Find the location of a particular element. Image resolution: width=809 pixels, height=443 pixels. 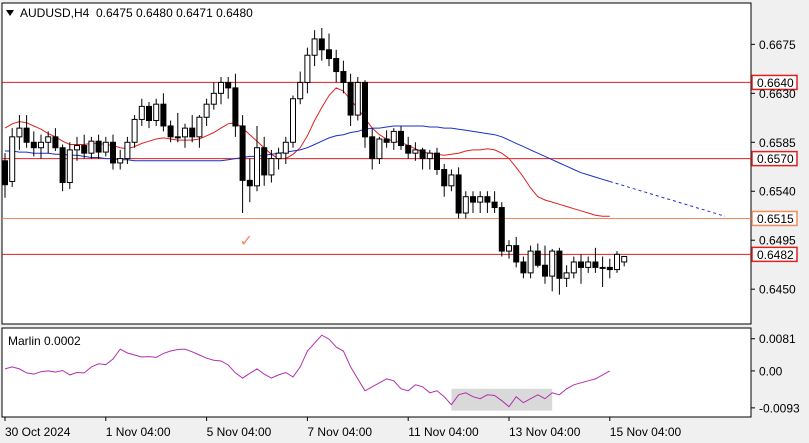

indicator-line is located at coordinates (307, 371).